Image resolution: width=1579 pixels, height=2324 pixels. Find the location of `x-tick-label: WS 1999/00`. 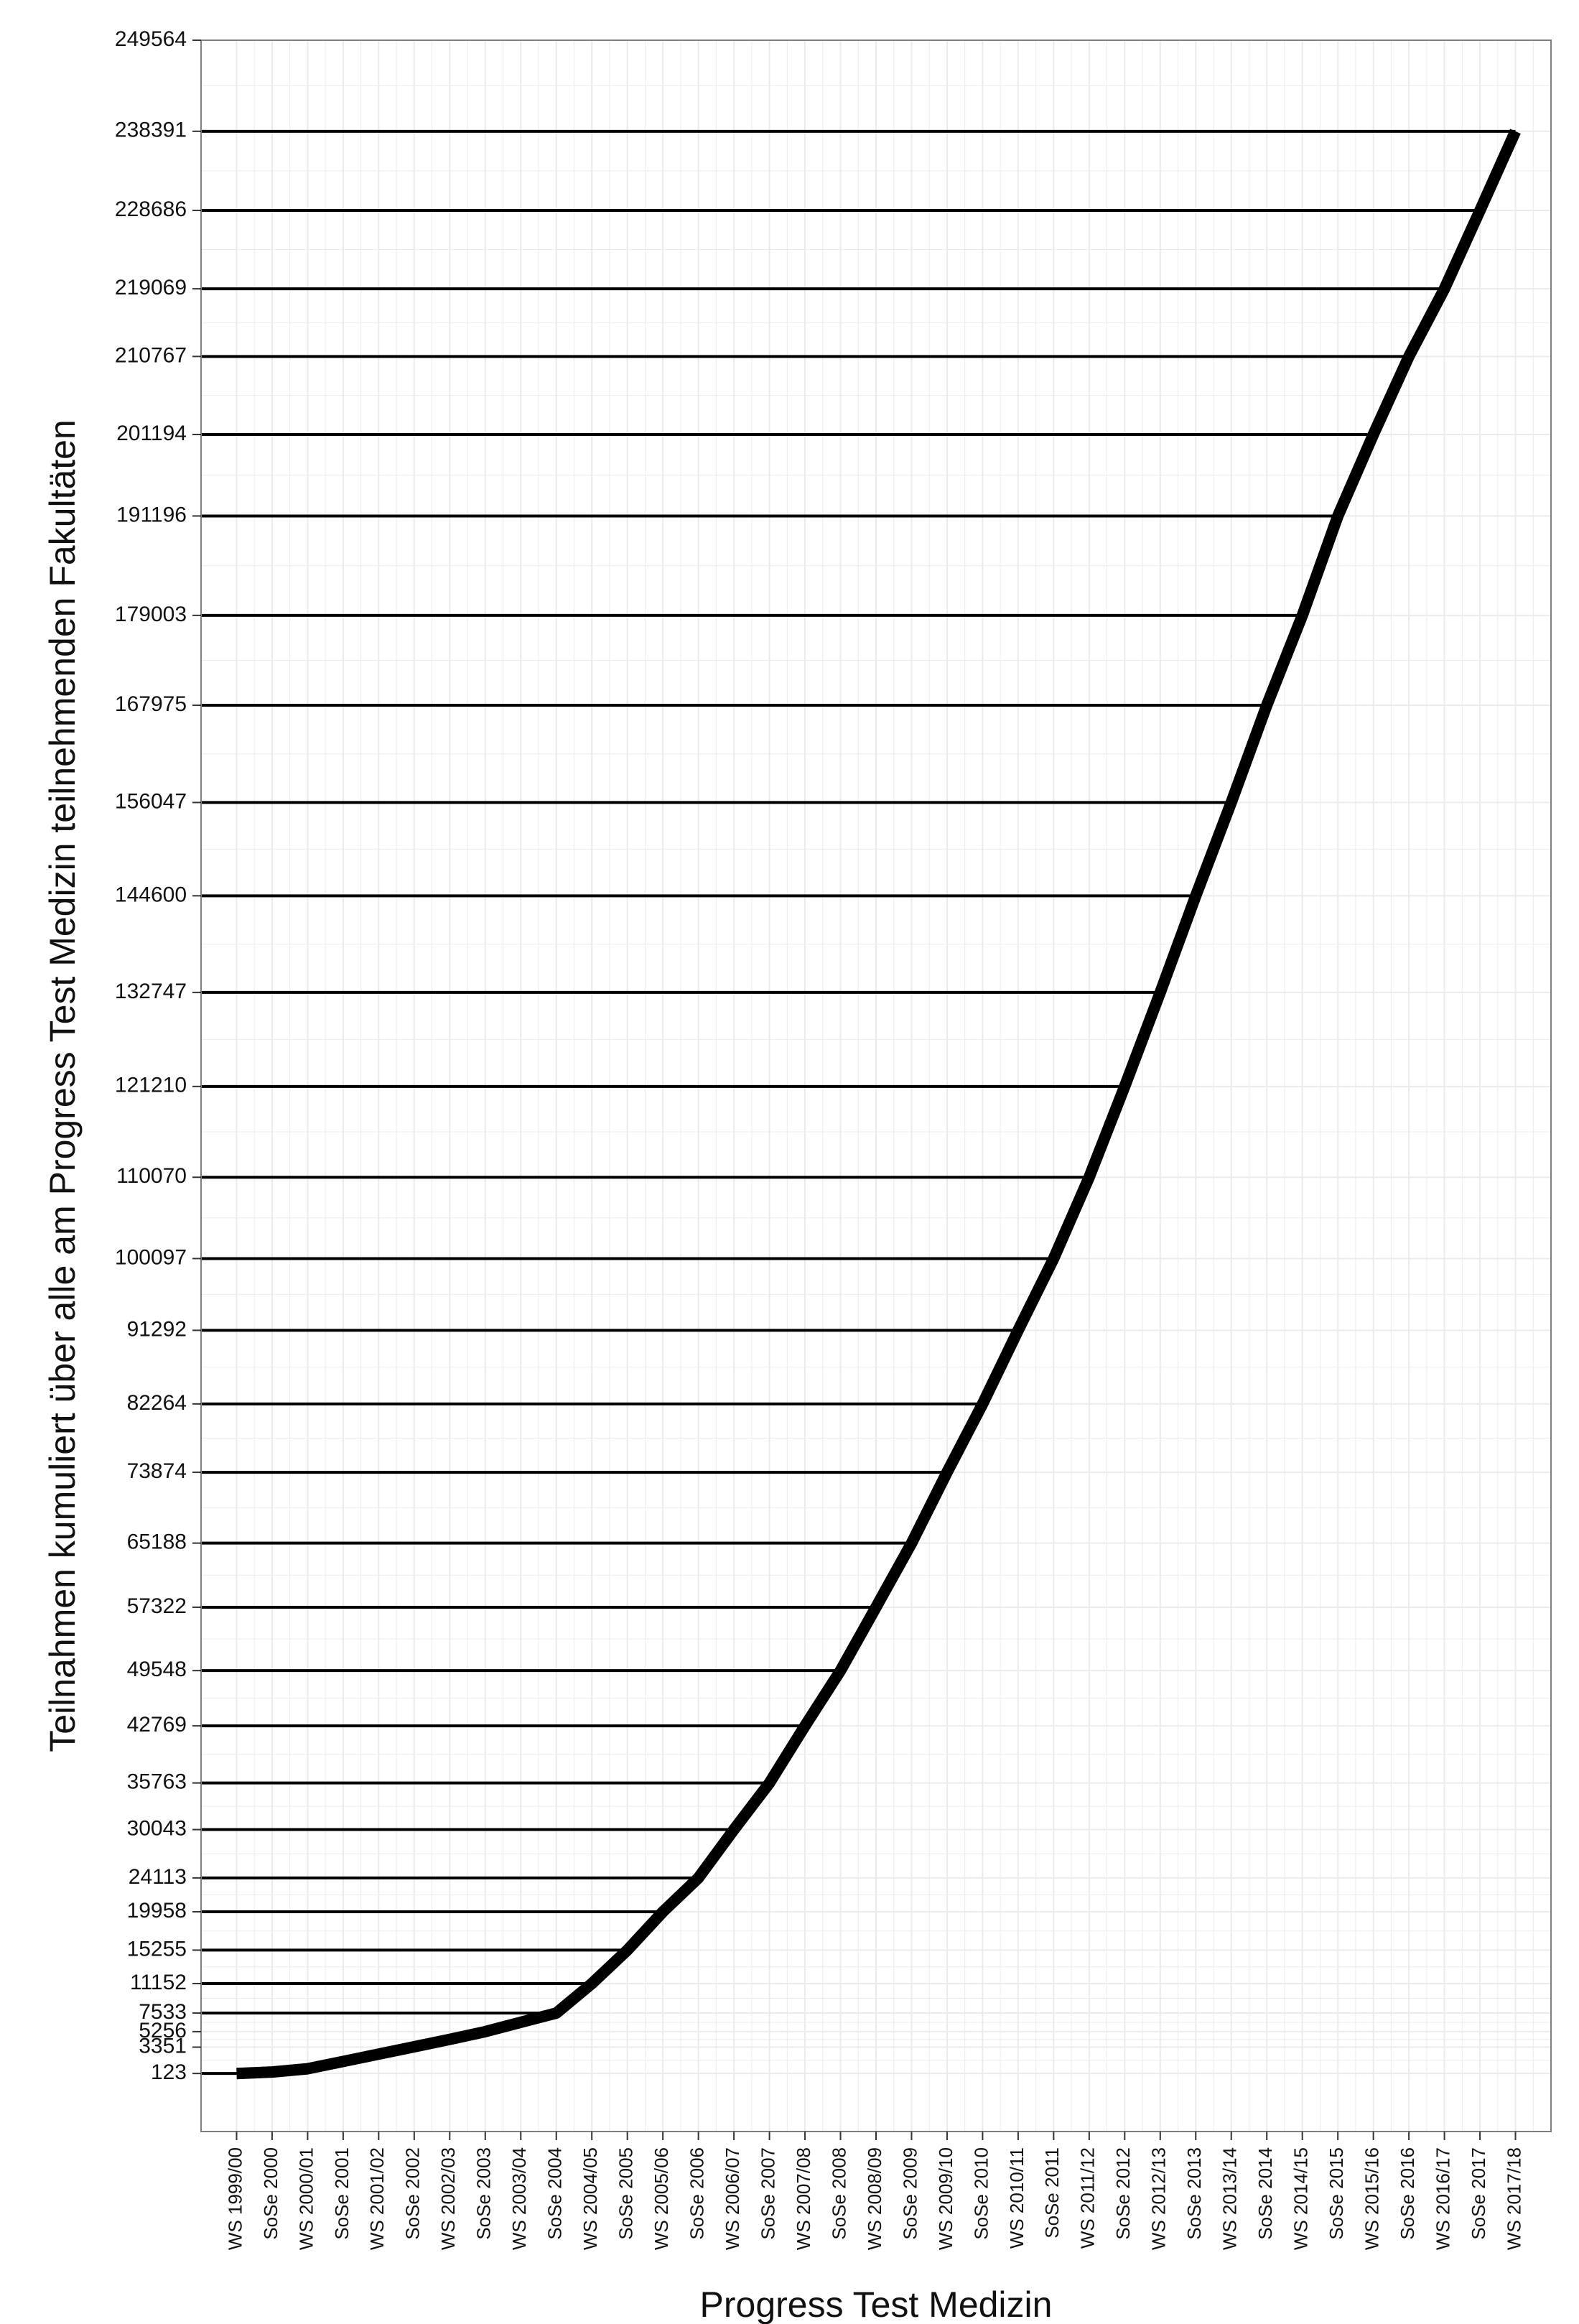

x-tick-label: WS 1999/00 is located at coordinates (235, 2198).